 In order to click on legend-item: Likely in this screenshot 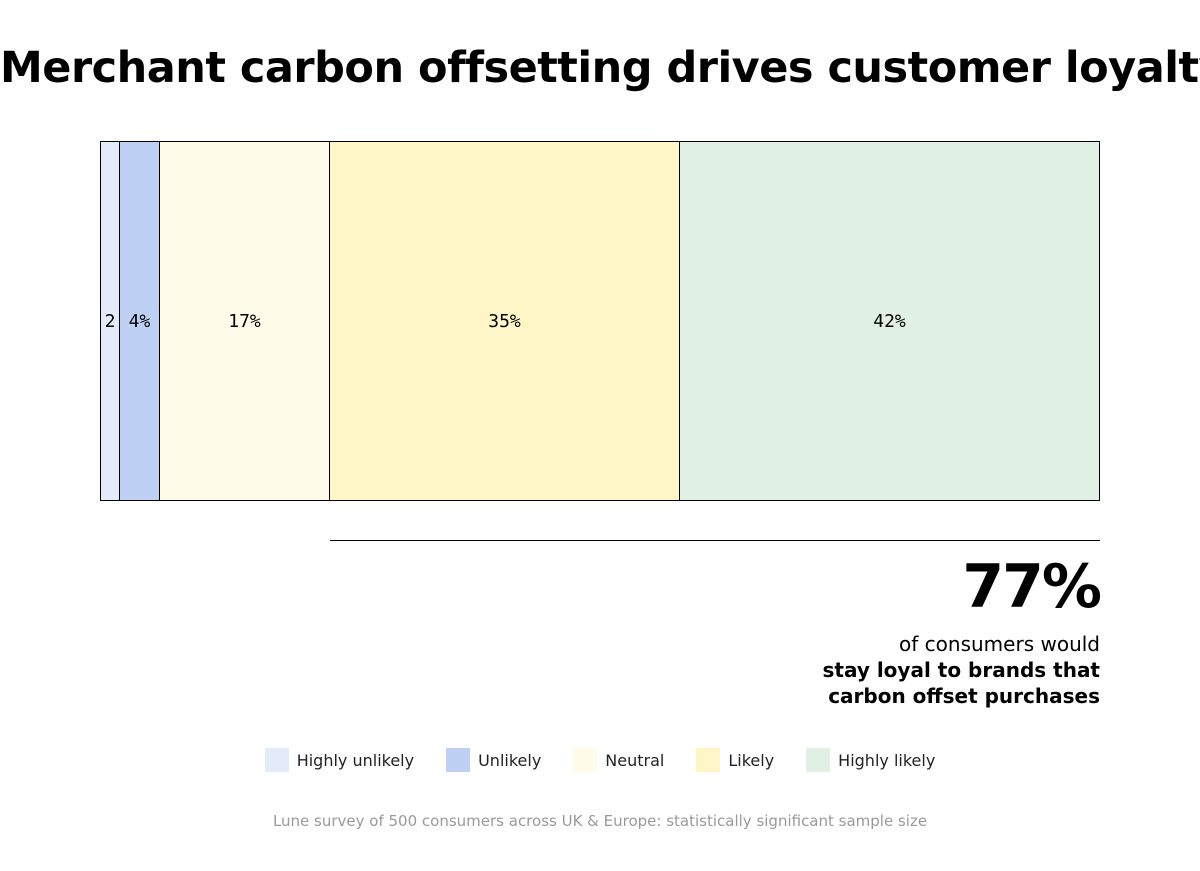, I will do `click(735, 760)`.